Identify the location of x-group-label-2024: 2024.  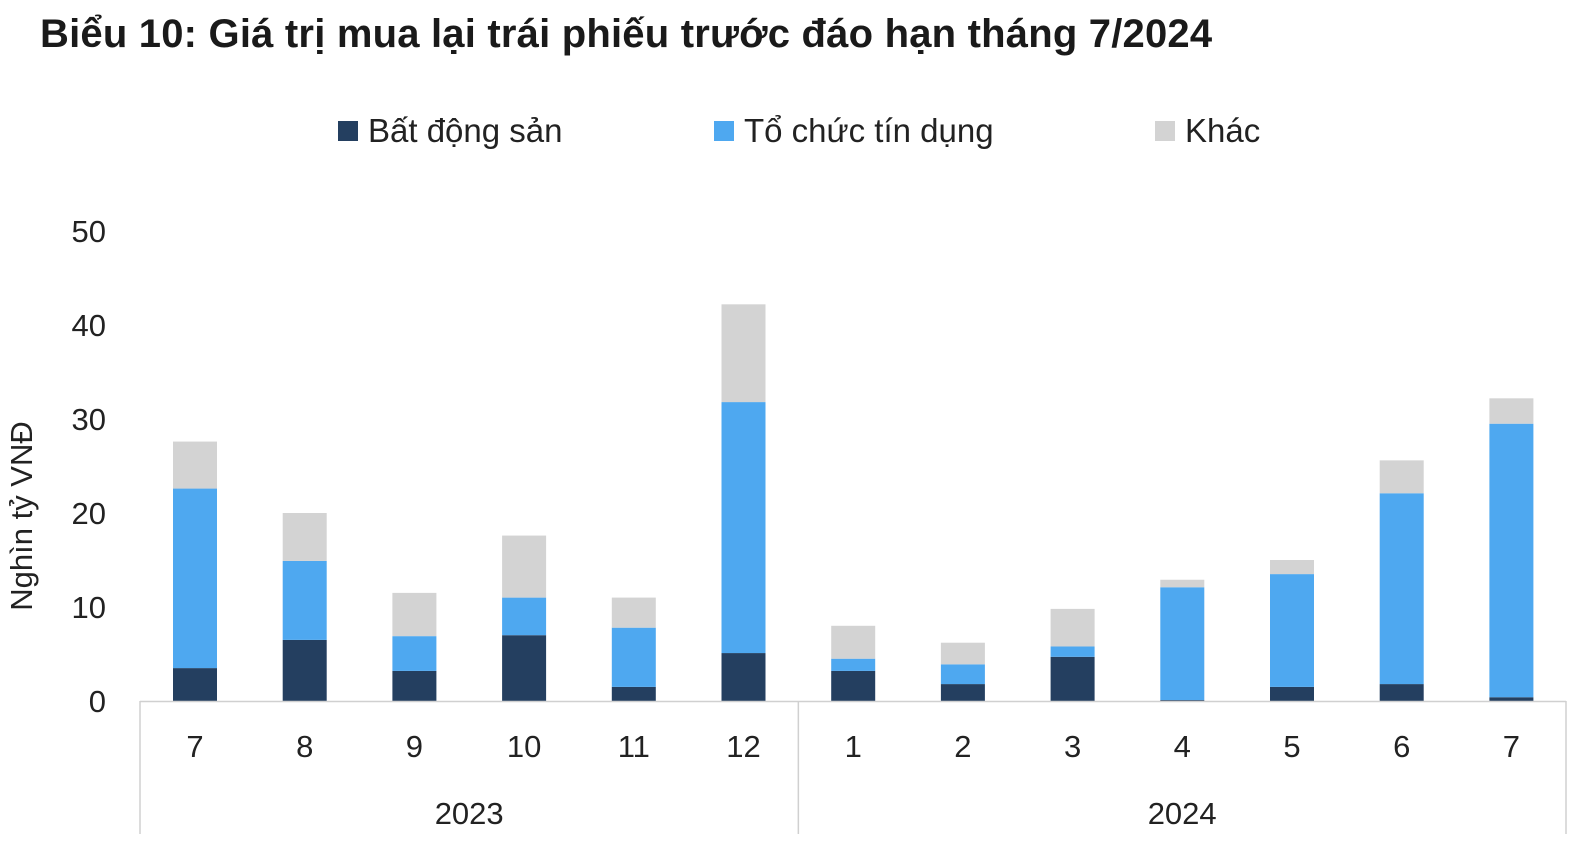
(1182, 813).